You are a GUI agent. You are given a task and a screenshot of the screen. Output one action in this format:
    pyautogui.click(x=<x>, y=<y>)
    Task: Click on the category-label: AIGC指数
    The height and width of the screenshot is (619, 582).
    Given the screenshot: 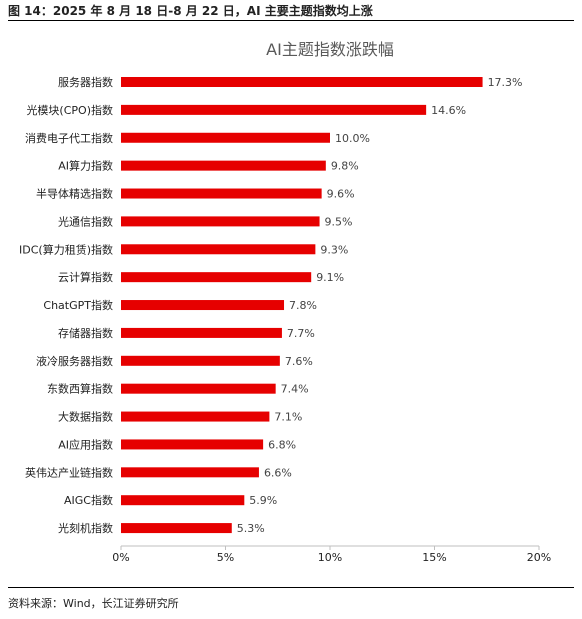 What is the action you would take?
    pyautogui.click(x=88, y=500)
    